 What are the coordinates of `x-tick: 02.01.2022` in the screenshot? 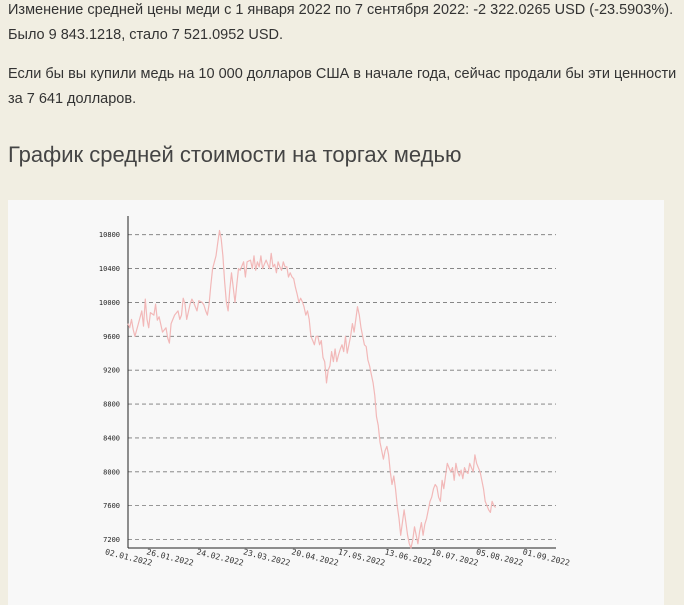 It's located at (128, 557).